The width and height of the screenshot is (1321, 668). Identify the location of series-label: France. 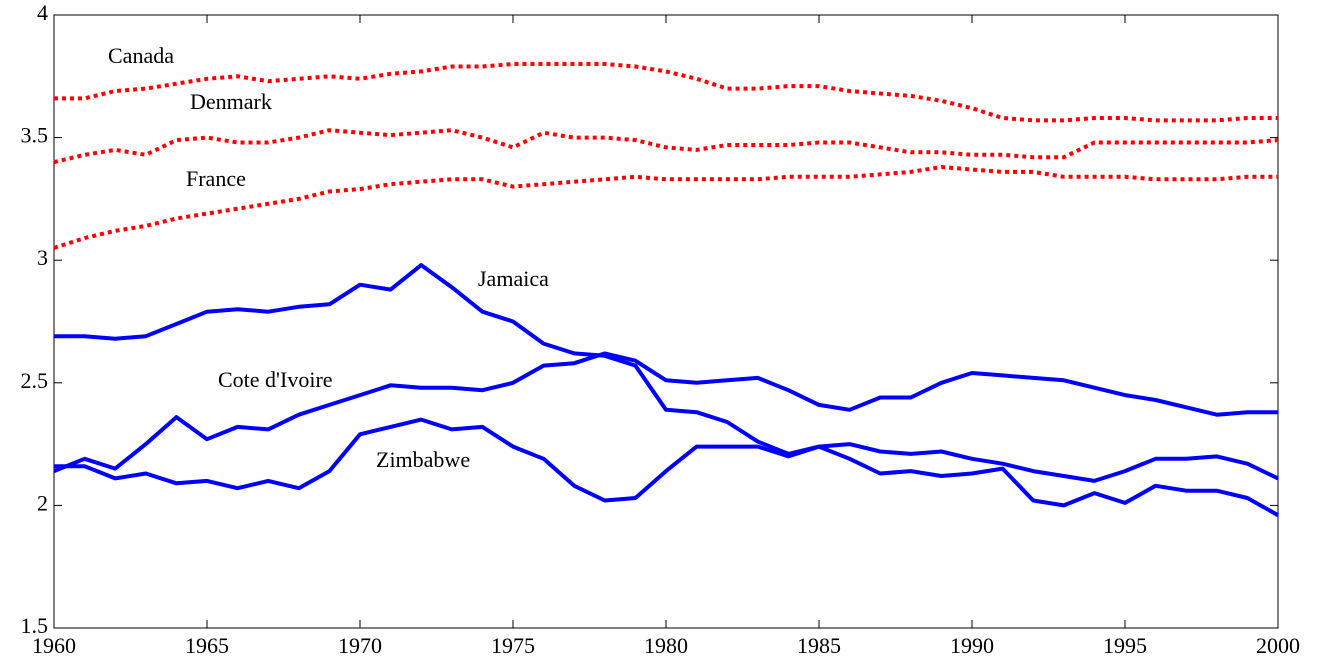
(216, 178).